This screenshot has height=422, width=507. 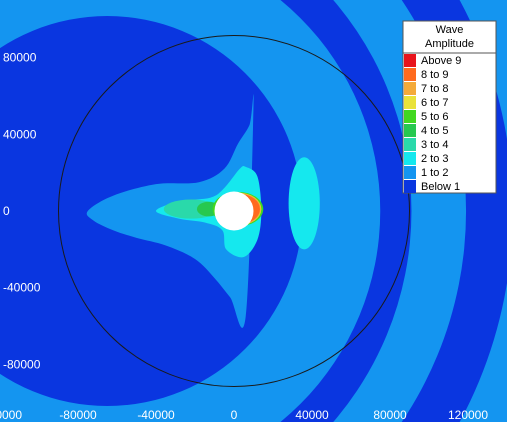 What do you see at coordinates (11, 415) in the screenshot?
I see `x-tick-label: -120000` at bounding box center [11, 415].